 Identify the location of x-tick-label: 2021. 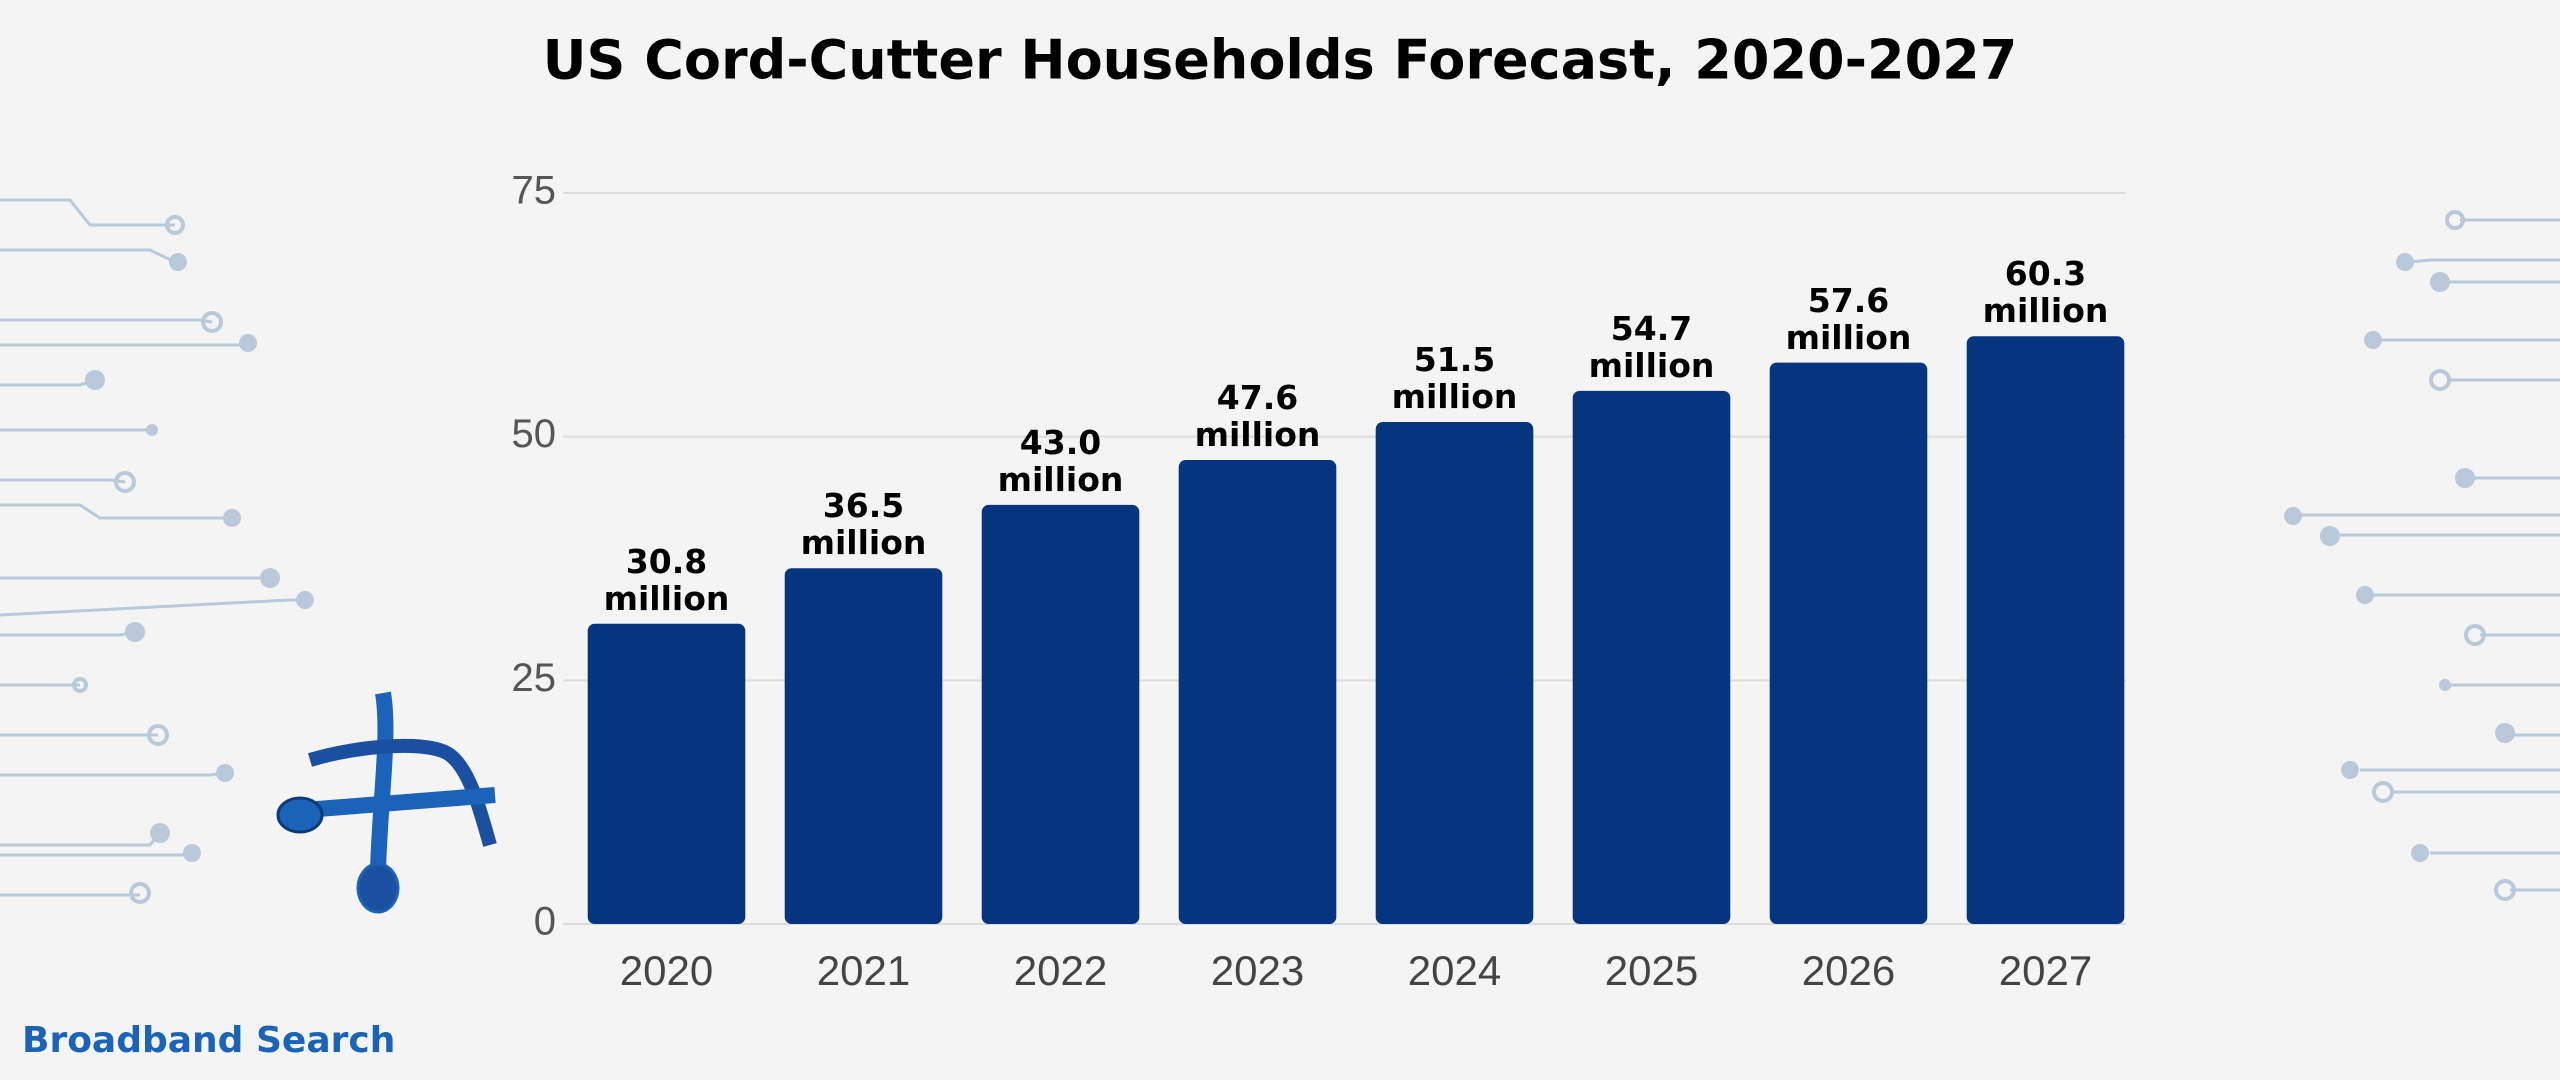
(863, 970).